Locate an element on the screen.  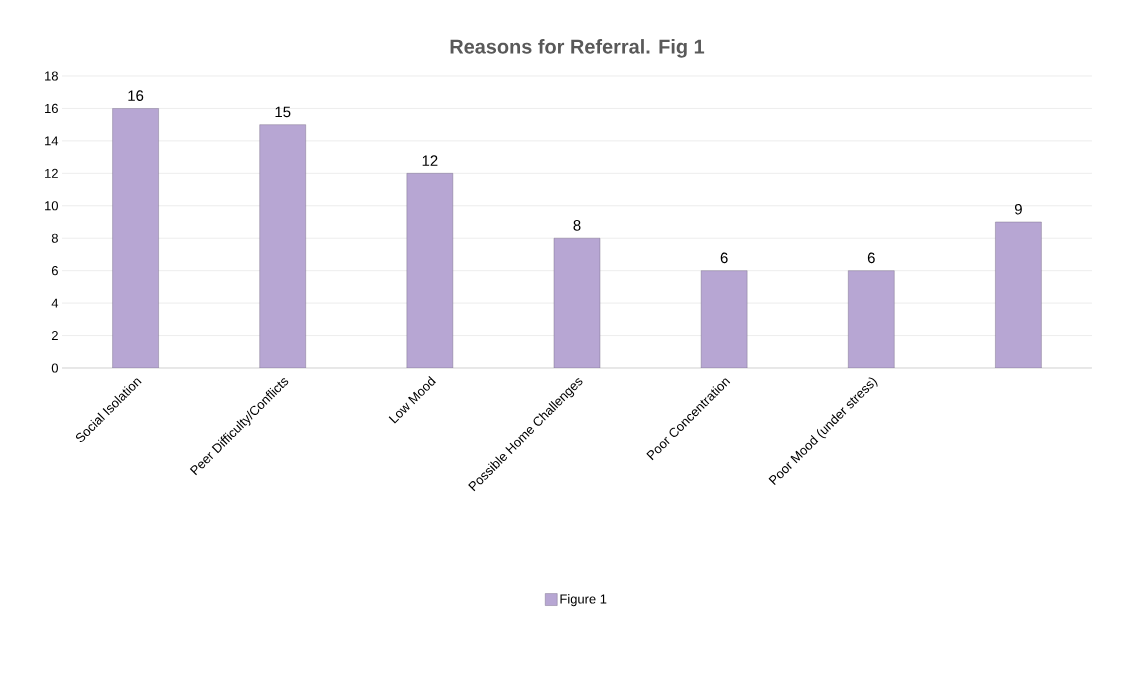
y-tick-label: 4 is located at coordinates (55, 303).